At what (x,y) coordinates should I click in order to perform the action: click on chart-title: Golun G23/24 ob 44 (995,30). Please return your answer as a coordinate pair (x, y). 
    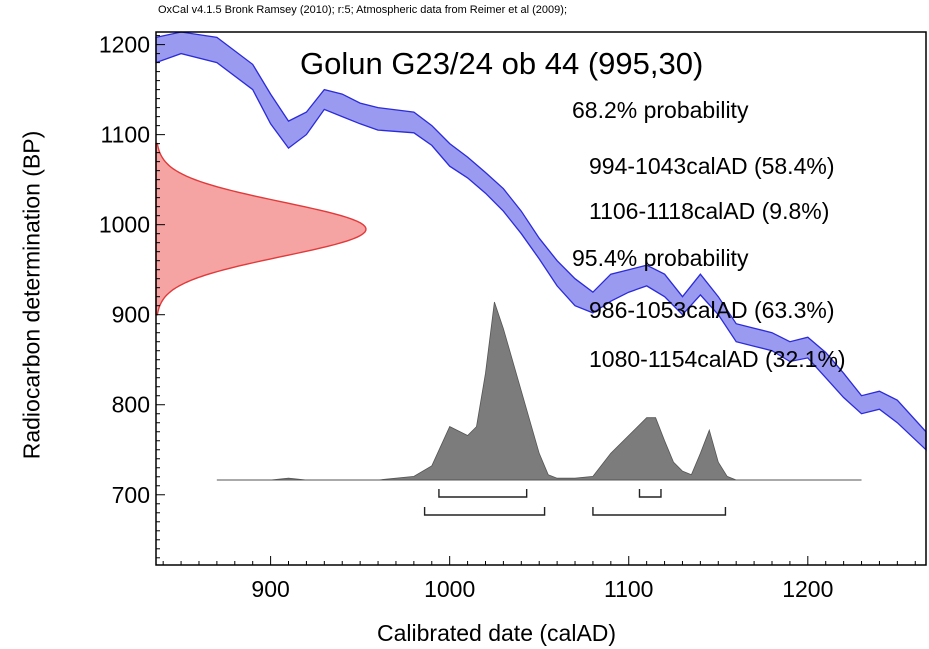
    Looking at the image, I should click on (502, 63).